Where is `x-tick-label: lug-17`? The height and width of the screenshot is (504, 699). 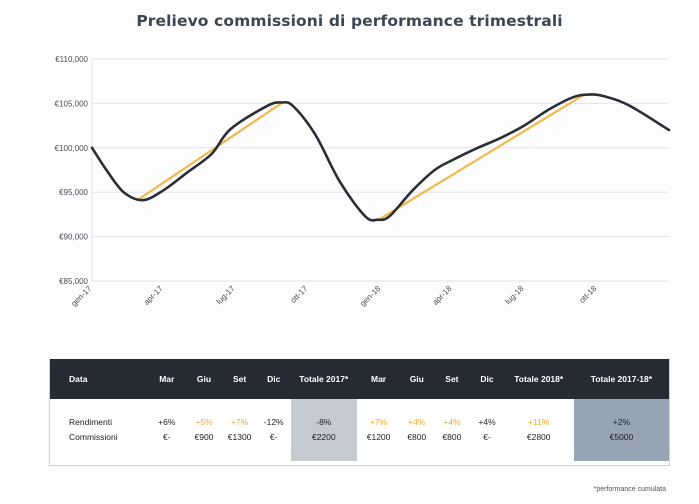
x-tick-label: lug-17 is located at coordinates (226, 295).